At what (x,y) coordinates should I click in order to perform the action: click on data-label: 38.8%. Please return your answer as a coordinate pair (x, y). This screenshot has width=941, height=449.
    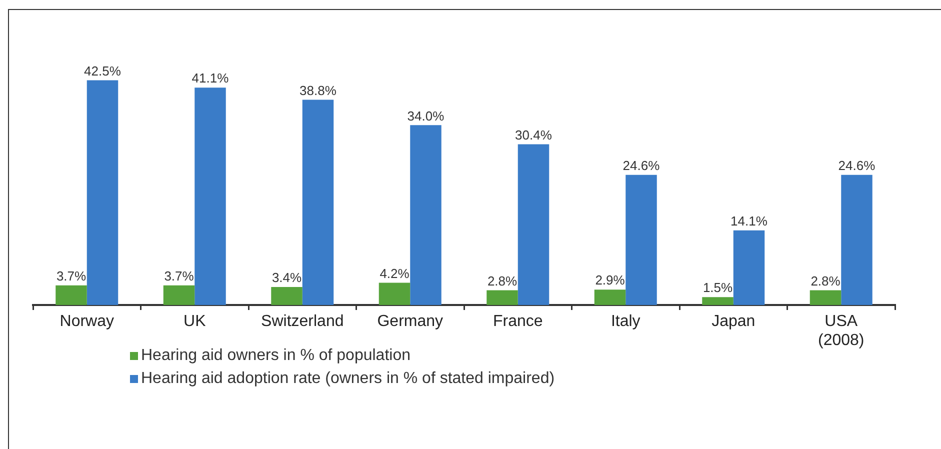
    Looking at the image, I should click on (318, 90).